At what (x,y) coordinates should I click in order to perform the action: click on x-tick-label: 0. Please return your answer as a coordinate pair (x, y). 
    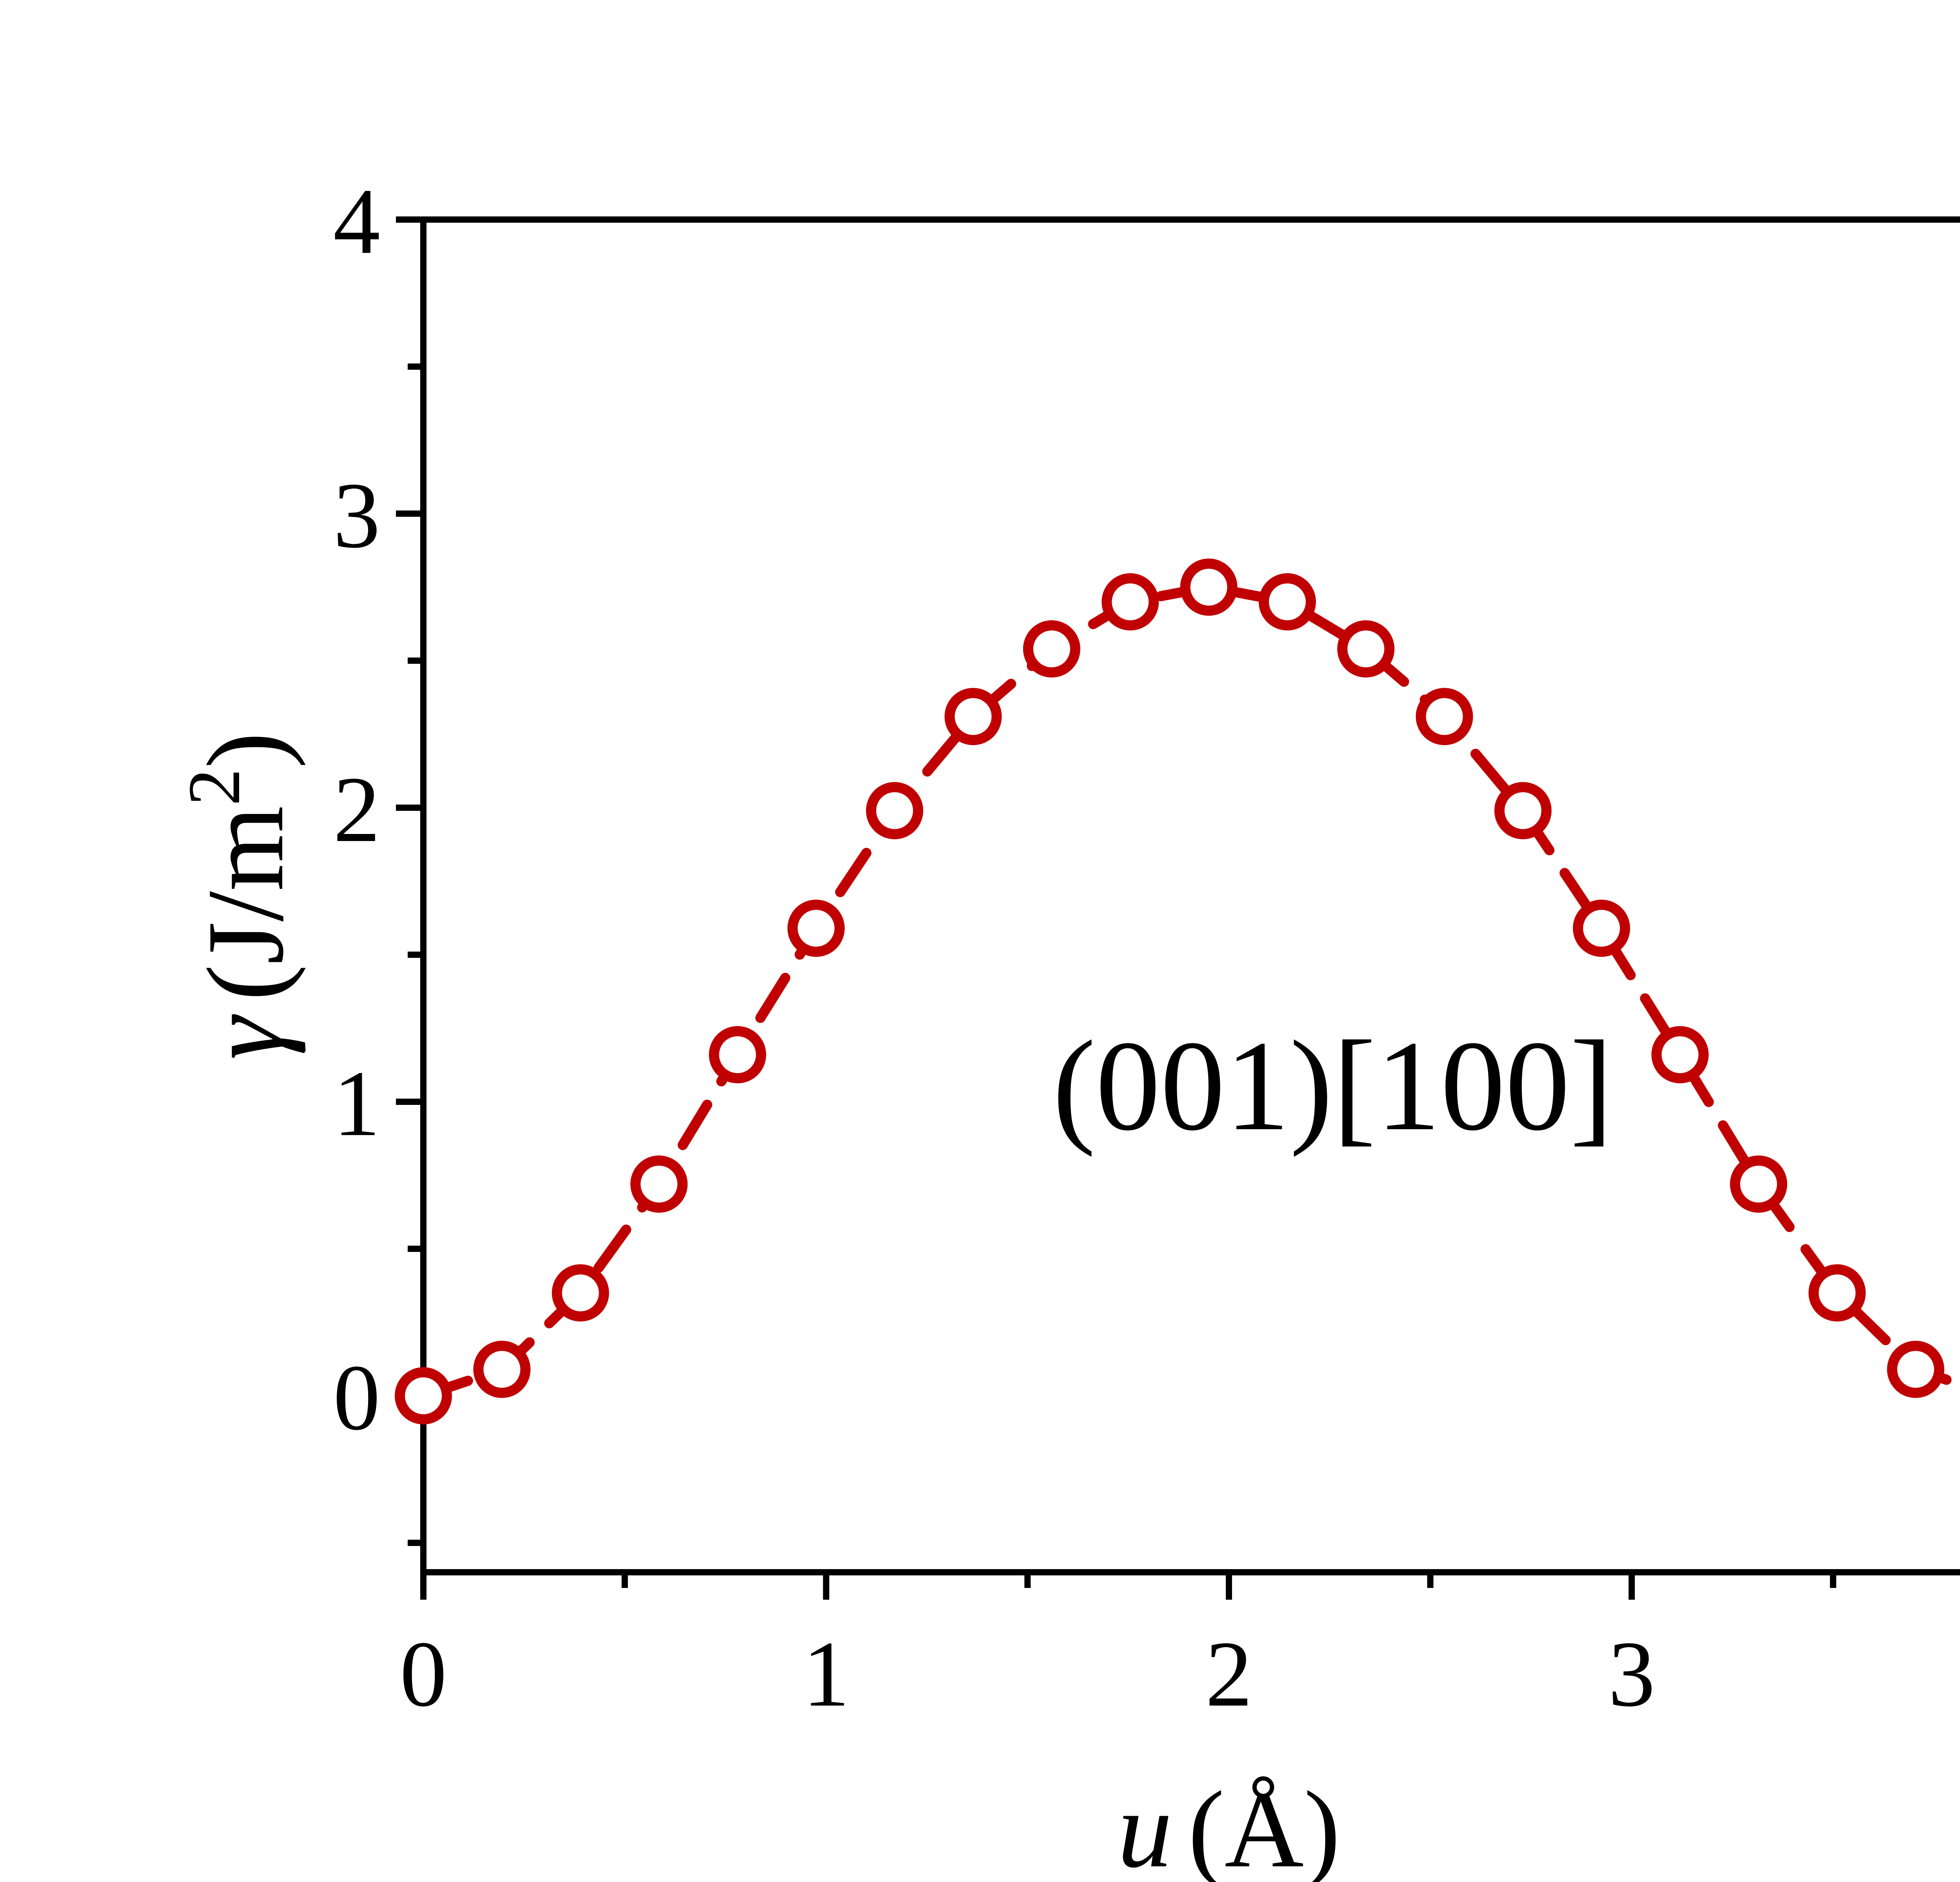
    Looking at the image, I should click on (424, 1674).